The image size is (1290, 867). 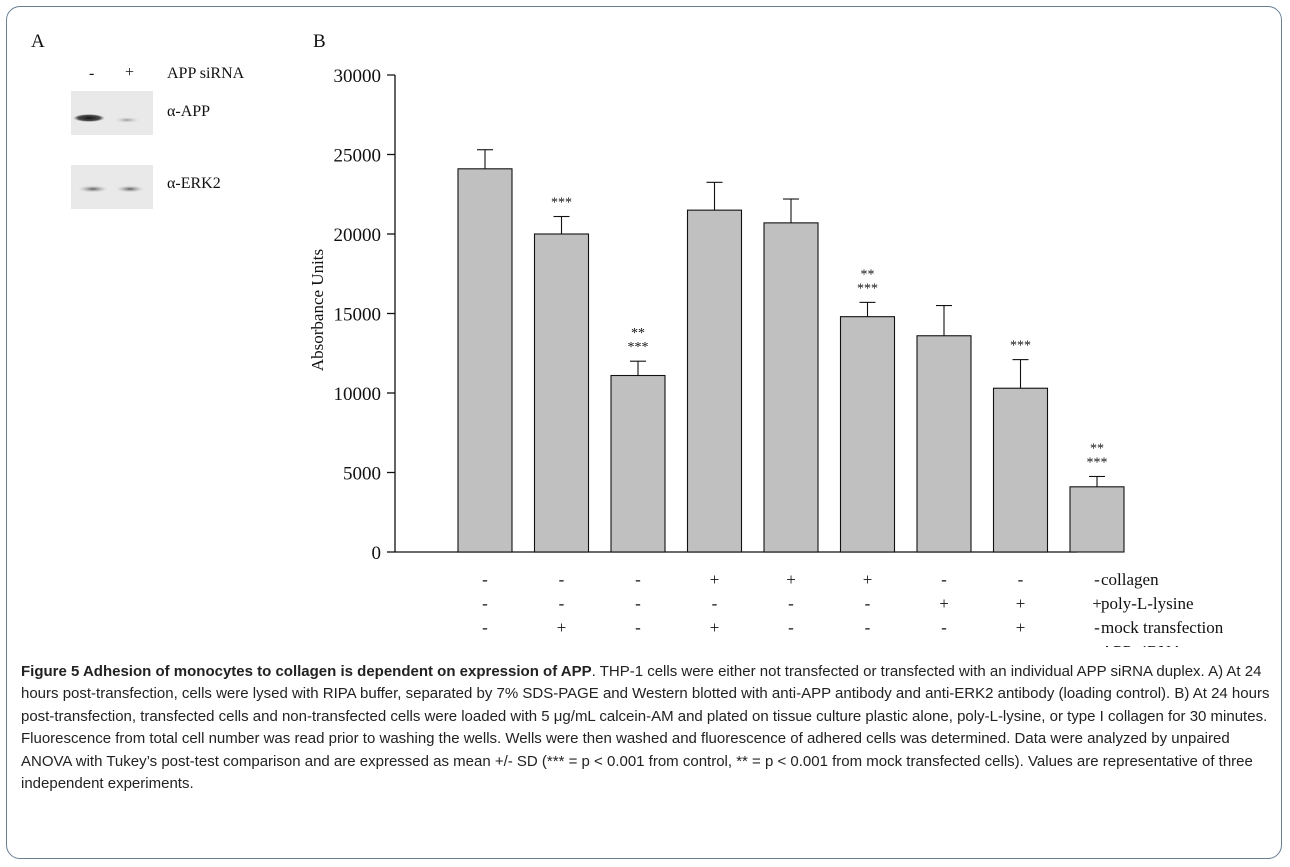 What do you see at coordinates (1130, 579) in the screenshot?
I see `condition-label: collagen` at bounding box center [1130, 579].